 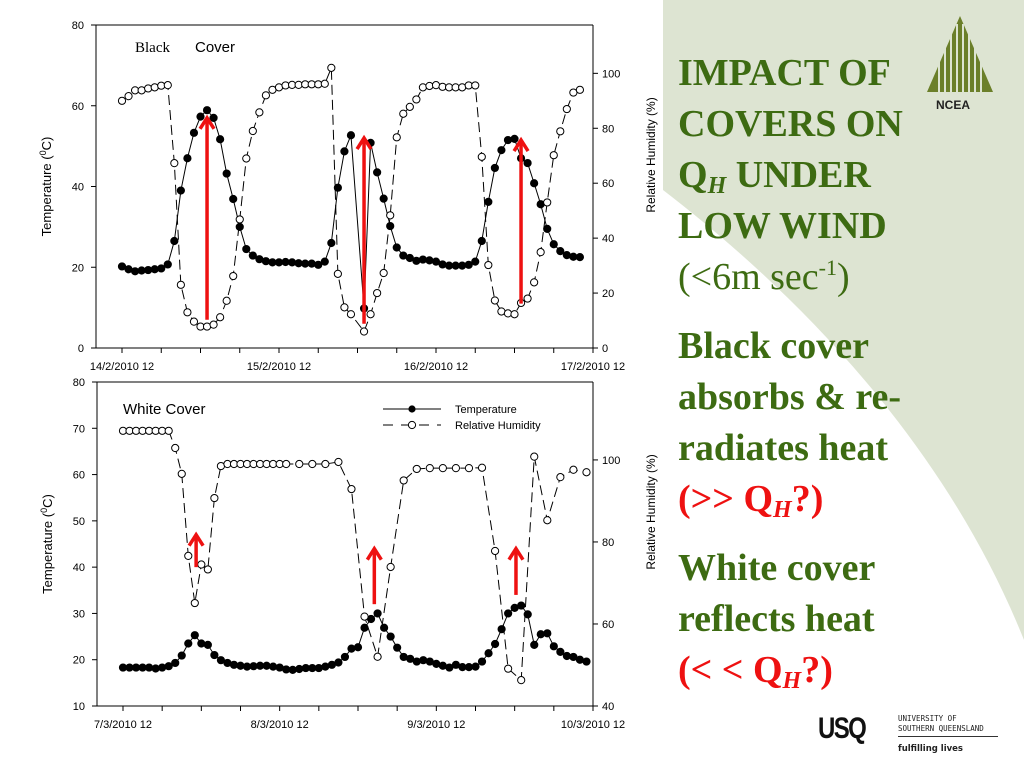 I want to click on usq-logo-mark: USQ, so click(x=842, y=728).